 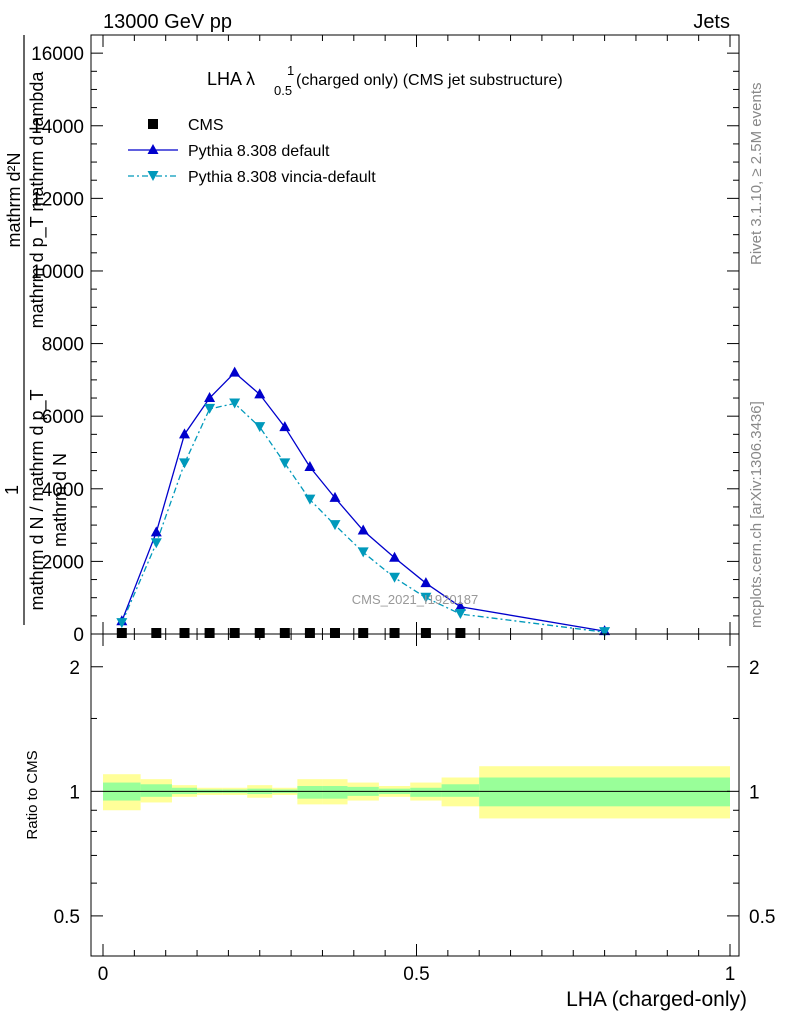 What do you see at coordinates (756, 514) in the screenshot?
I see `mcplots-label: mcplots.cern.ch [arXiv:1306.3436]` at bounding box center [756, 514].